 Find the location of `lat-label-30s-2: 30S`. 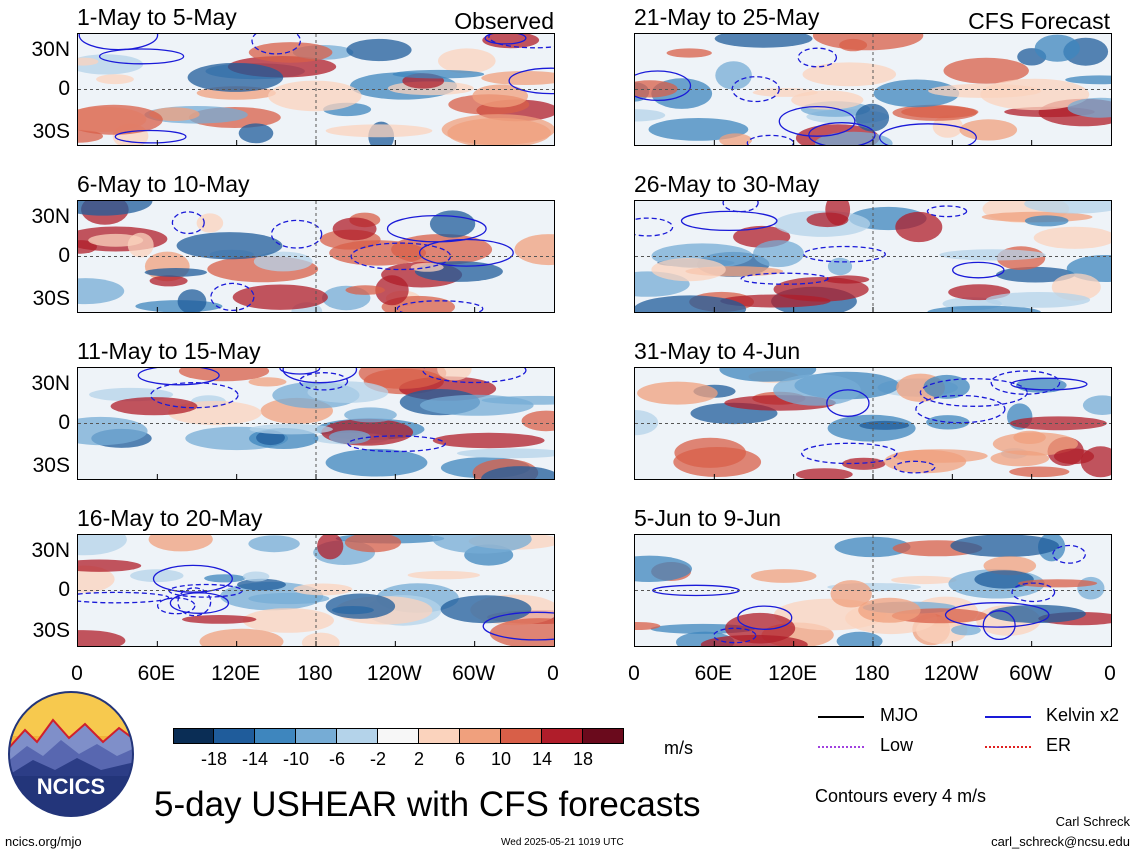

lat-label-30s-2: 30S is located at coordinates (51, 298).